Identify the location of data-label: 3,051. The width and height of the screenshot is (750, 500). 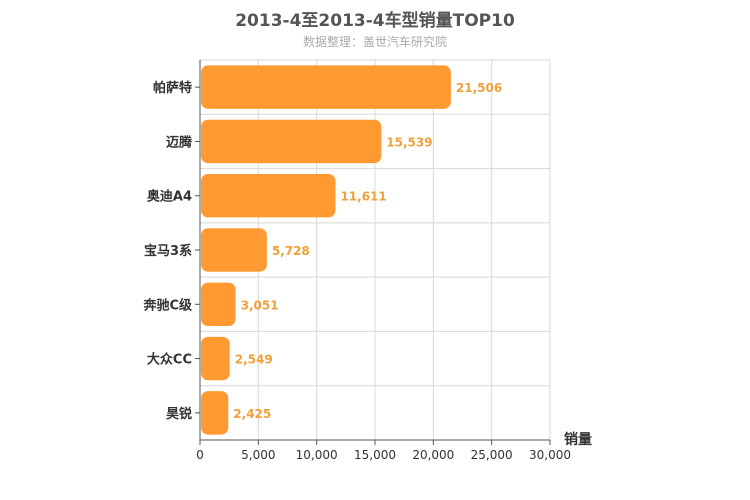
(260, 305).